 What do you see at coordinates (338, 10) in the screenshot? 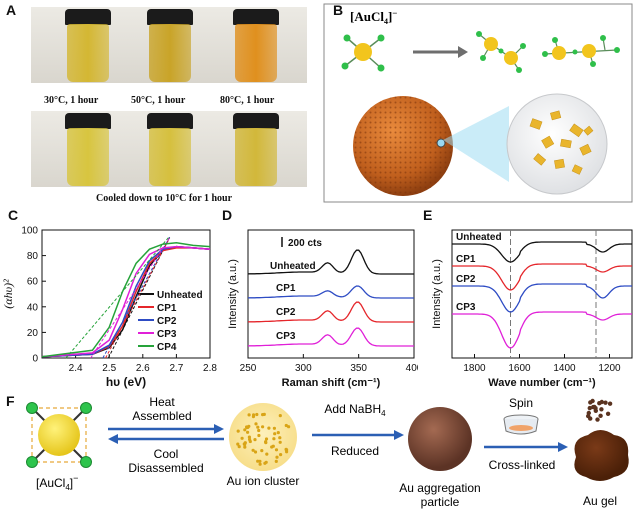
I see `panel-label-b: B` at bounding box center [338, 10].